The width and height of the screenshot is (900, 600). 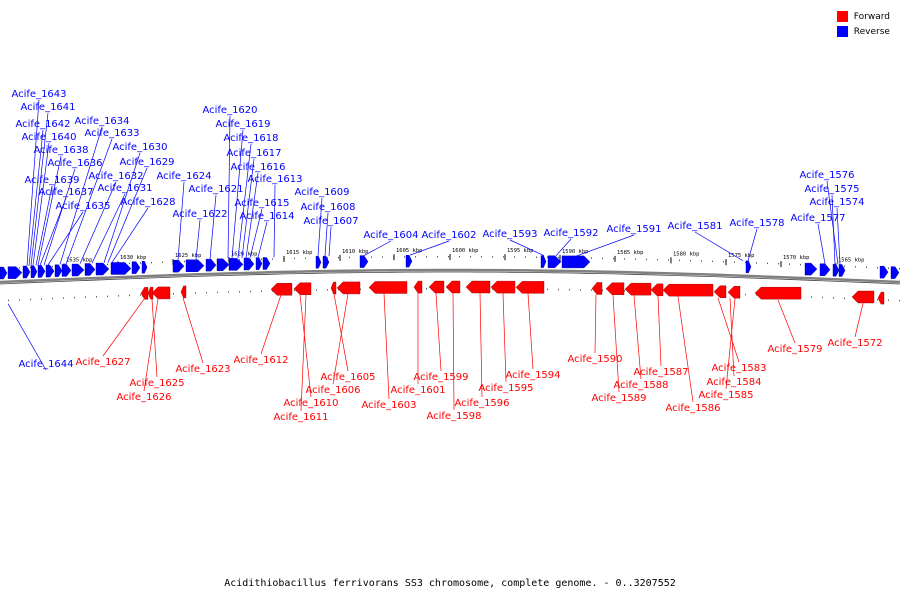 What do you see at coordinates (45, 364) in the screenshot?
I see `gene-label: Acife_1644` at bounding box center [45, 364].